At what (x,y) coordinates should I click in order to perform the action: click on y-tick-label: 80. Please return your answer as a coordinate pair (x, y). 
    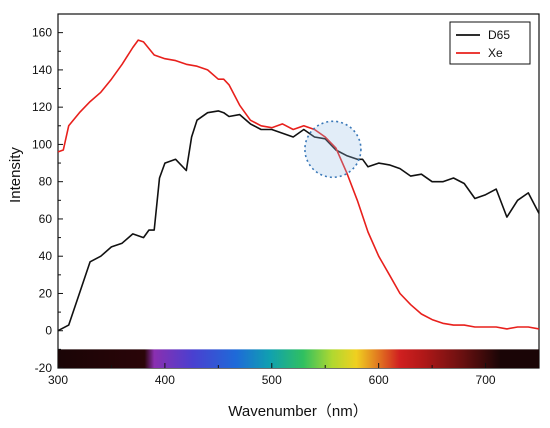
    Looking at the image, I should click on (46, 182).